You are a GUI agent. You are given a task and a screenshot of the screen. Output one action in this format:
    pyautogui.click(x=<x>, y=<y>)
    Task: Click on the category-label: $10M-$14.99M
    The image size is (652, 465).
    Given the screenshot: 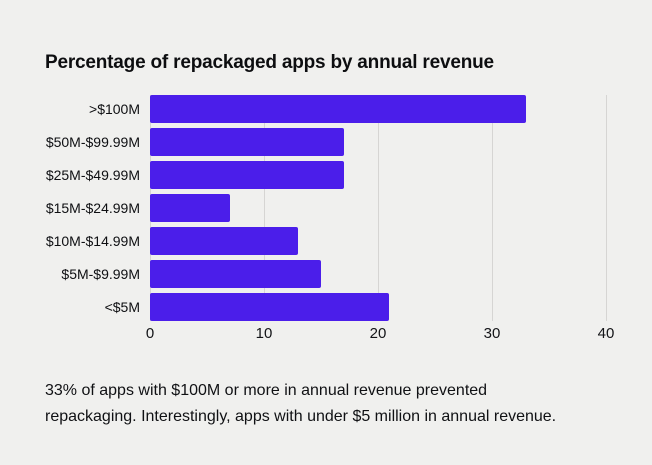 What is the action you would take?
    pyautogui.click(x=92, y=241)
    